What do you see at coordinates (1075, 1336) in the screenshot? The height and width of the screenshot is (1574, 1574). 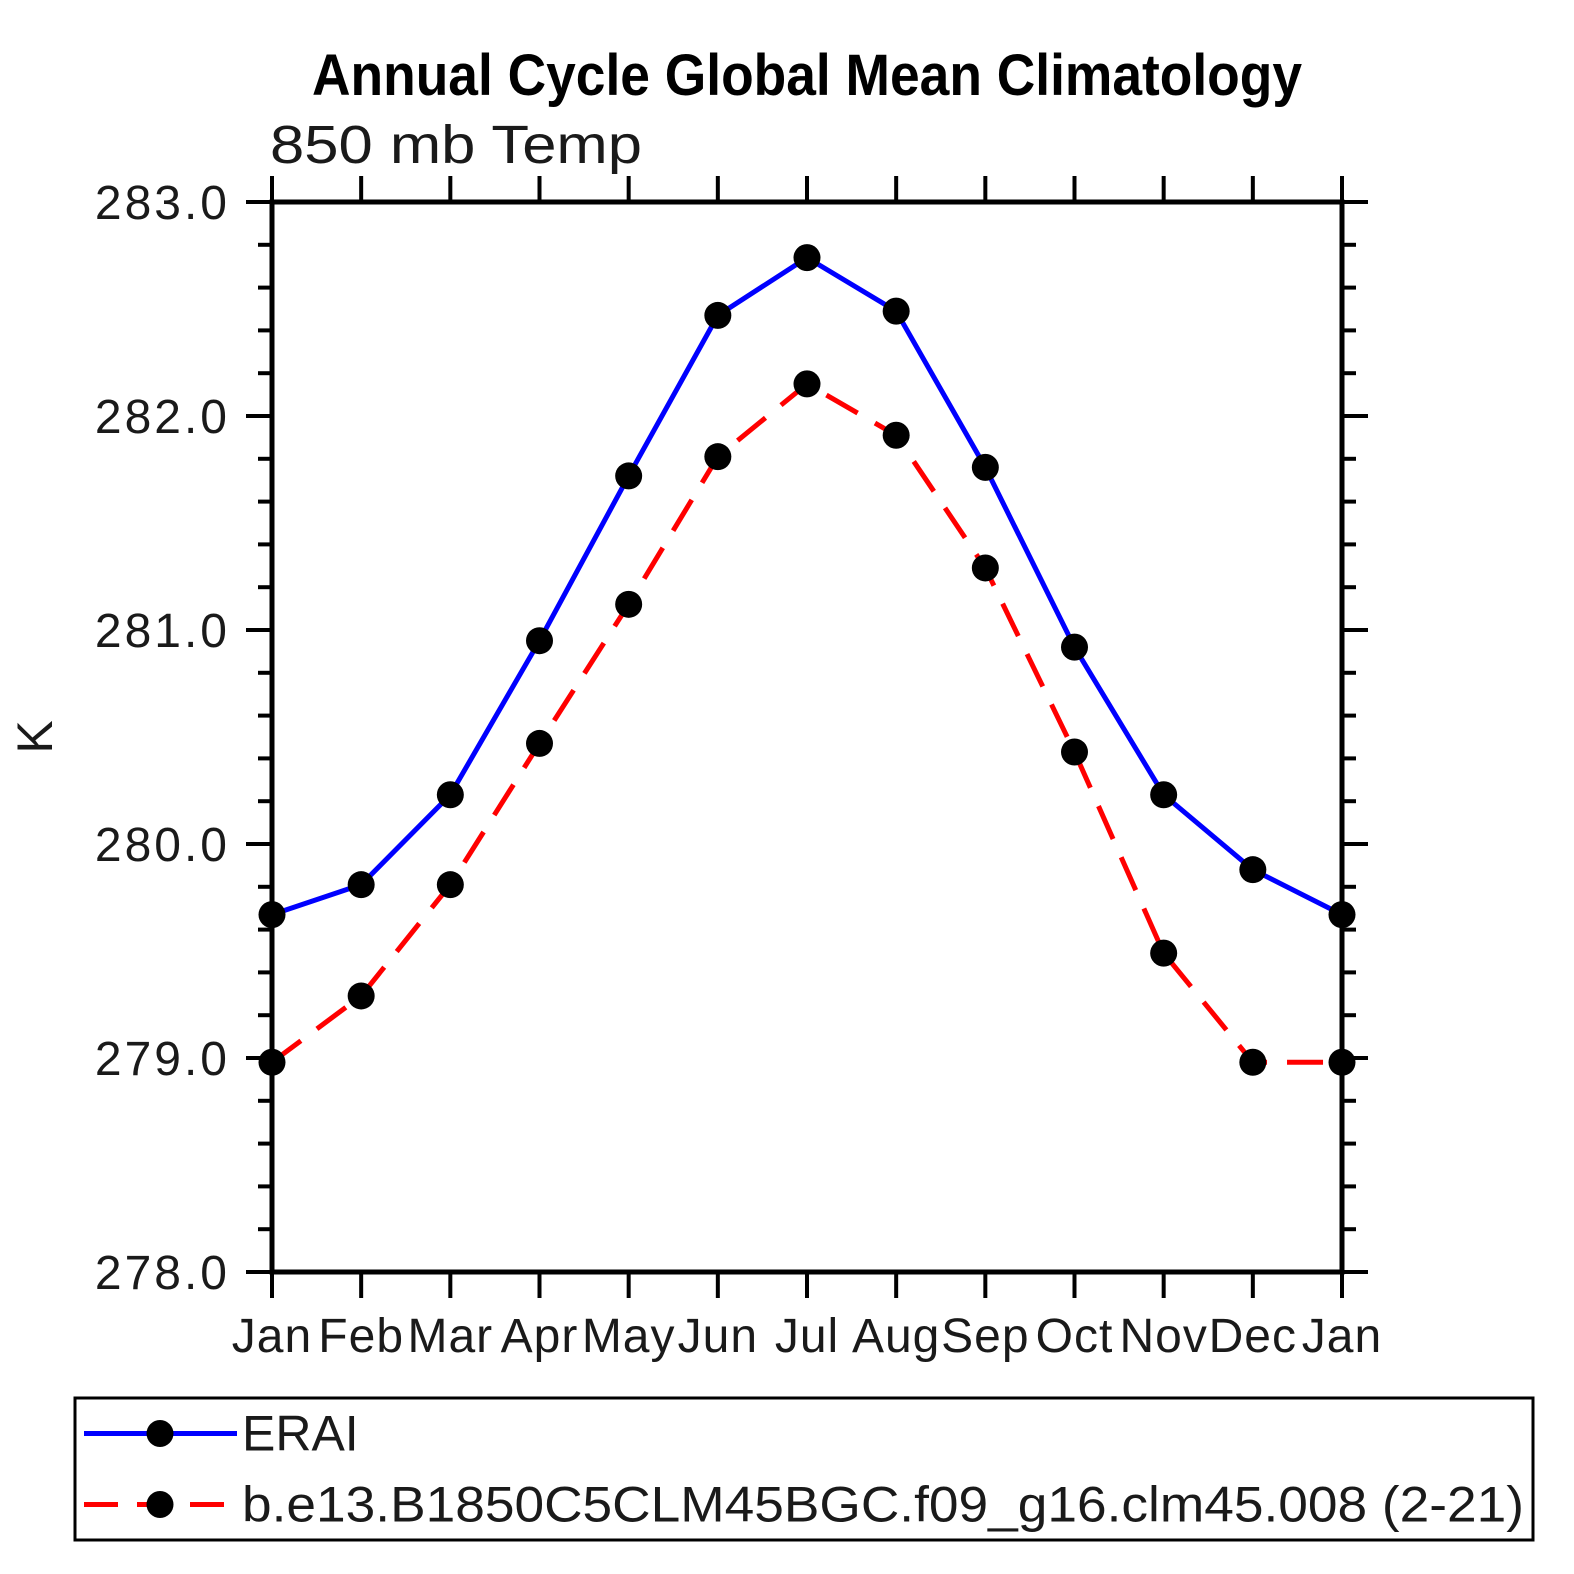 I see `x-tick-label: Oct` at bounding box center [1075, 1336].